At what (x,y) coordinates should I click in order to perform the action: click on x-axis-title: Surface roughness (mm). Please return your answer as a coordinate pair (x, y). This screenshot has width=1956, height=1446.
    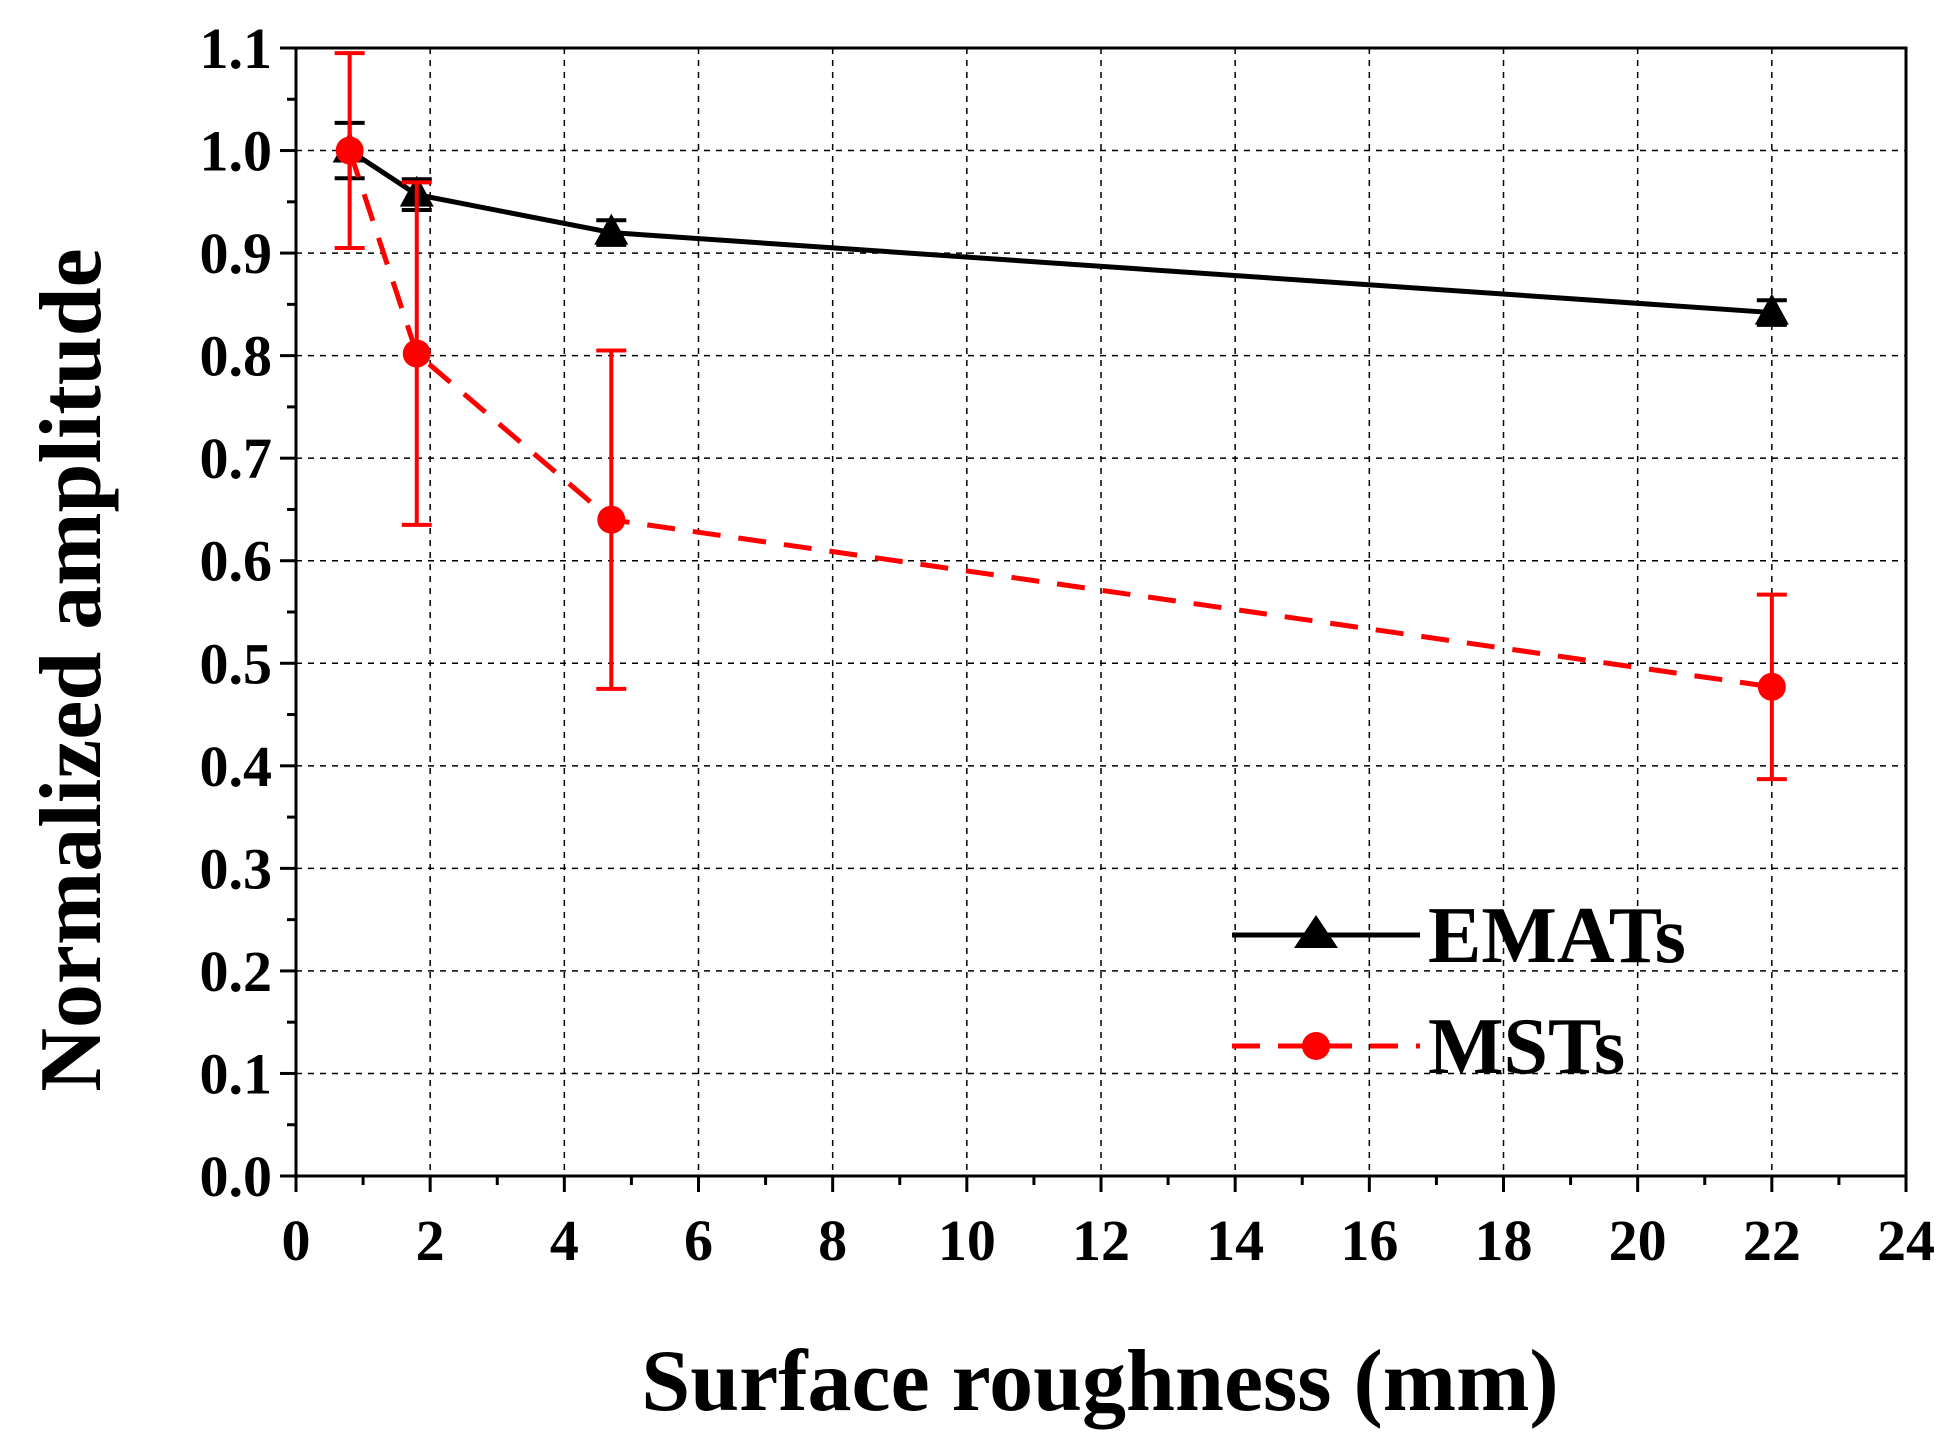
    Looking at the image, I should click on (1099, 1381).